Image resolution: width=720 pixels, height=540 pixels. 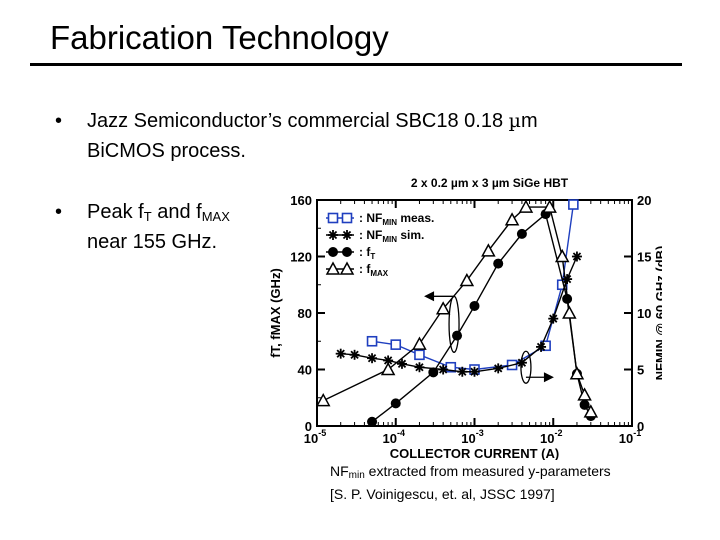 I want to click on right-axis-group-ellipse, so click(x=526, y=367).